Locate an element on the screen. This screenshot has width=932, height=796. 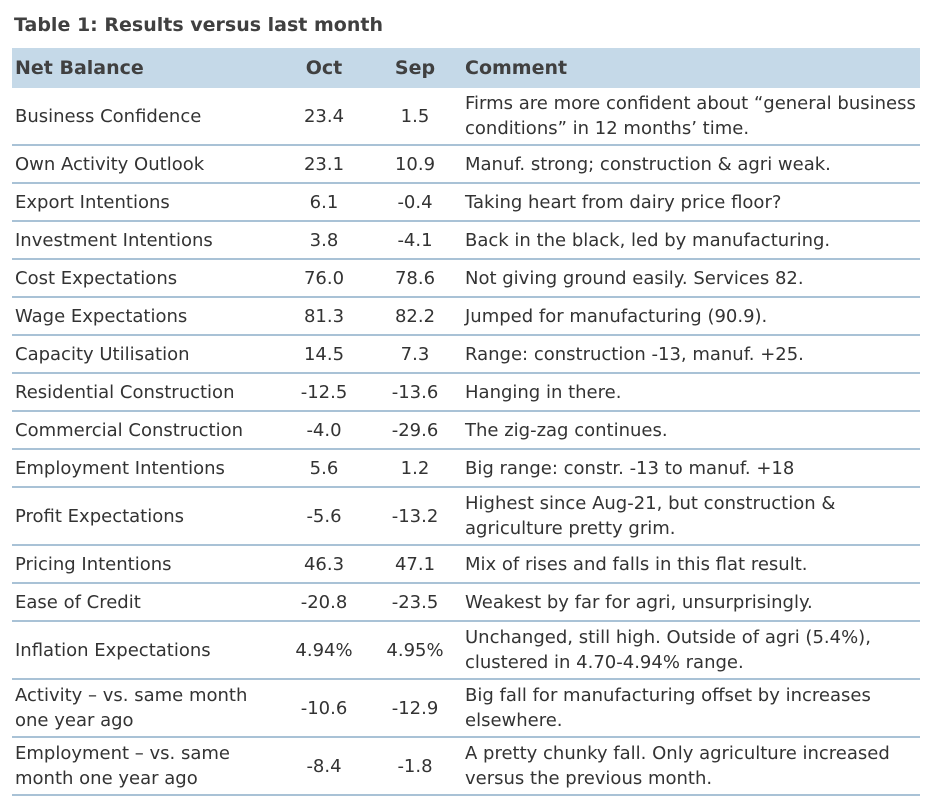
row-label: Export Intentions is located at coordinates (146, 202).